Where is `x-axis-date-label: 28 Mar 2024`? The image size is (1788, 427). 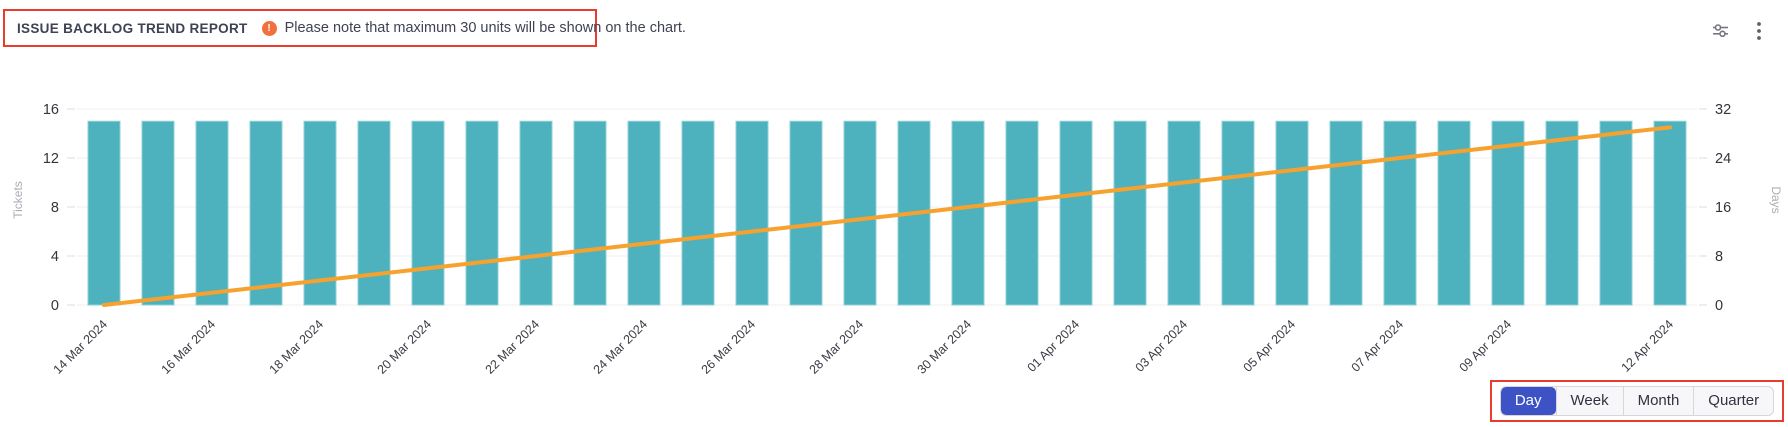 x-axis-date-label: 28 Mar 2024 is located at coordinates (837, 347).